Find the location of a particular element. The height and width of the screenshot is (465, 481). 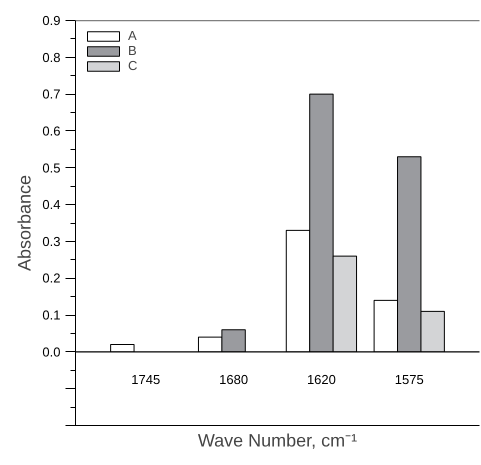

y-axis-title: Absorbance is located at coordinates (24, 223).